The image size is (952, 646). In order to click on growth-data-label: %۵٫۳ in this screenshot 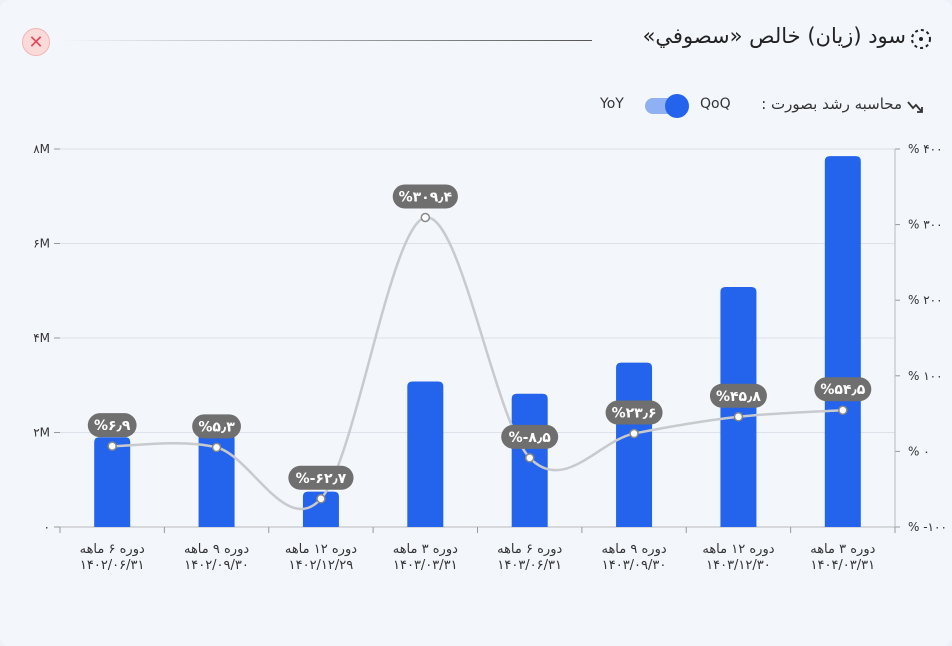, I will do `click(216, 427)`.